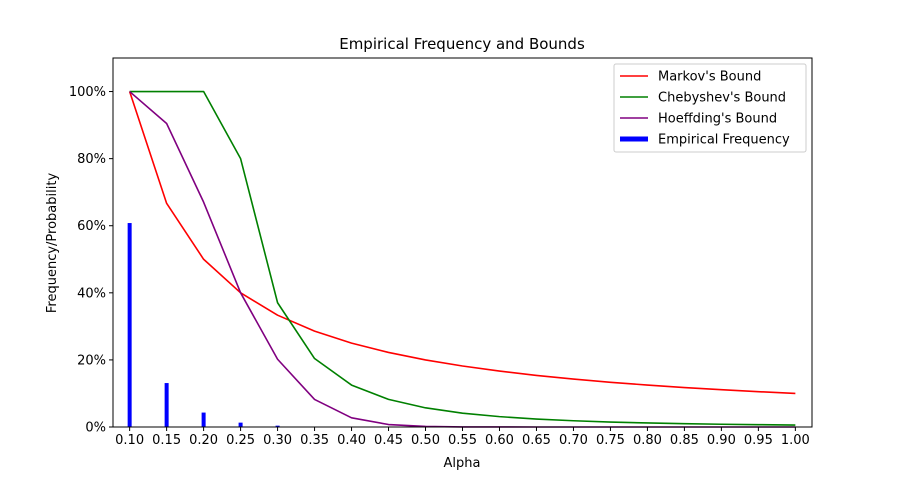 The height and width of the screenshot is (480, 902). What do you see at coordinates (388, 440) in the screenshot?
I see `x-tick-label: 0.45` at bounding box center [388, 440].